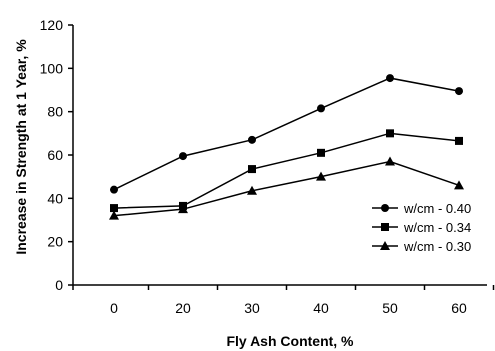 The image size is (495, 351). I want to click on y-tick-label: 60, so click(55, 155).